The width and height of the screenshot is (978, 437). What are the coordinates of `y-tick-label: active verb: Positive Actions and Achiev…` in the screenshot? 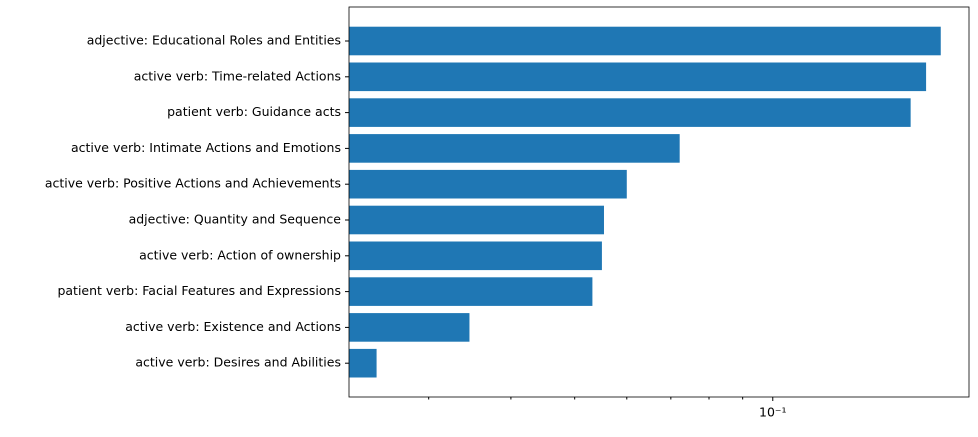 It's located at (193, 183).